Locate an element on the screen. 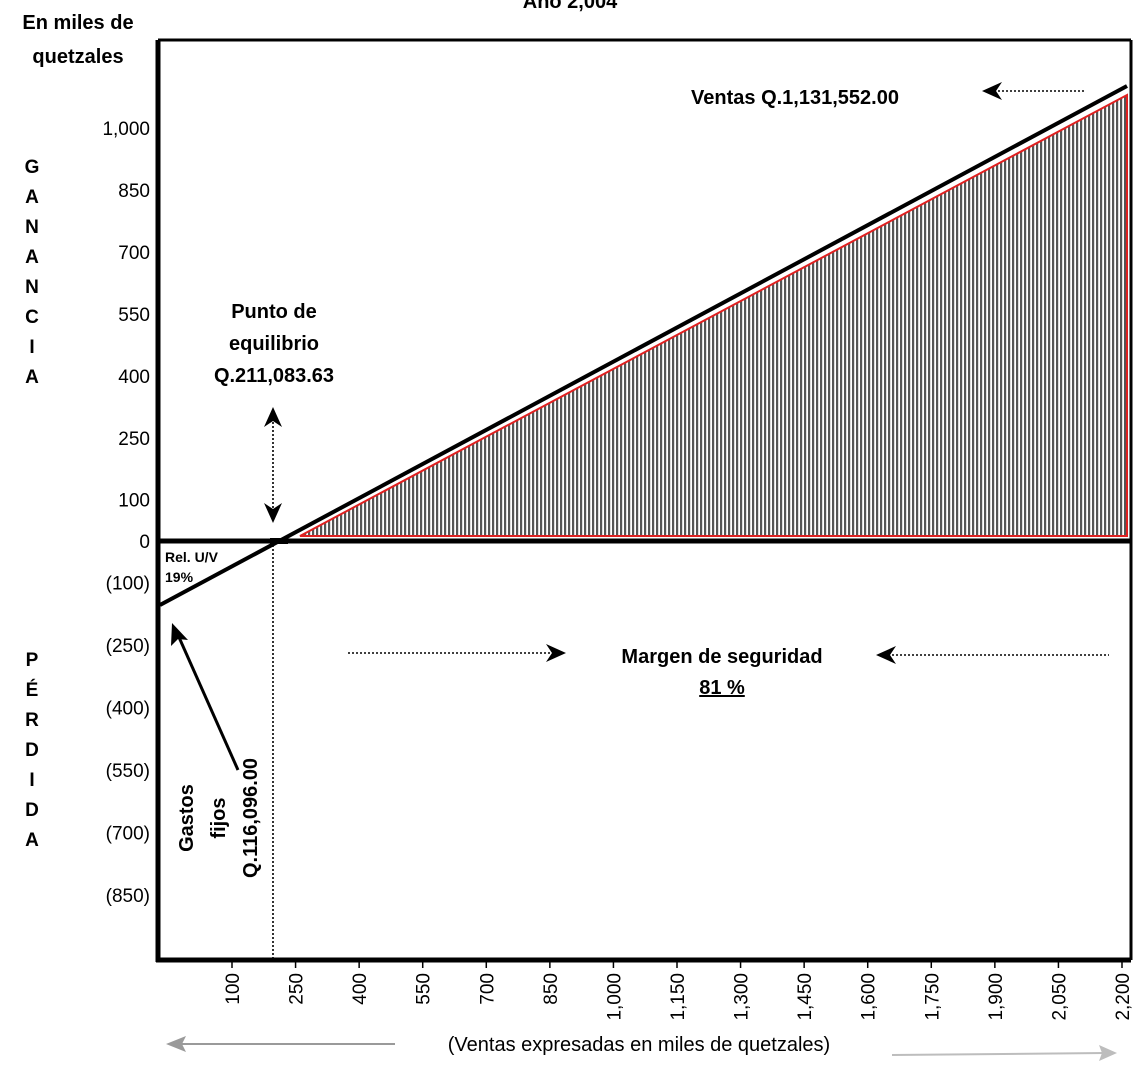 The width and height of the screenshot is (1138, 1070). x-tick-label: 100 is located at coordinates (233, 989).